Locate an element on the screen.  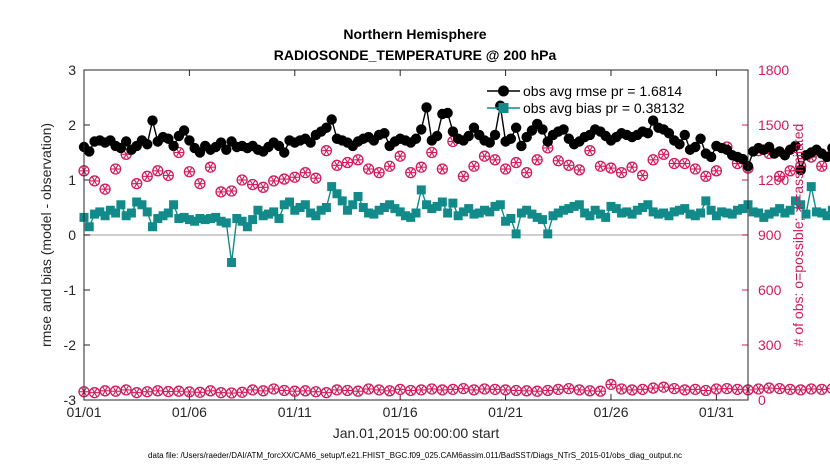
x-tick-label: 01/21 is located at coordinates (505, 412).